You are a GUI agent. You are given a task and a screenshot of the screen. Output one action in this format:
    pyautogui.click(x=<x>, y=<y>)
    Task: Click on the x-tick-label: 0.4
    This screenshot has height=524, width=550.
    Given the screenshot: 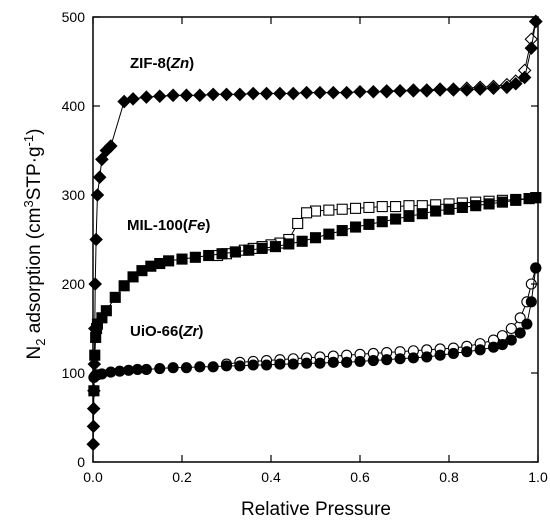 What is the action you would take?
    pyautogui.click(x=271, y=477)
    